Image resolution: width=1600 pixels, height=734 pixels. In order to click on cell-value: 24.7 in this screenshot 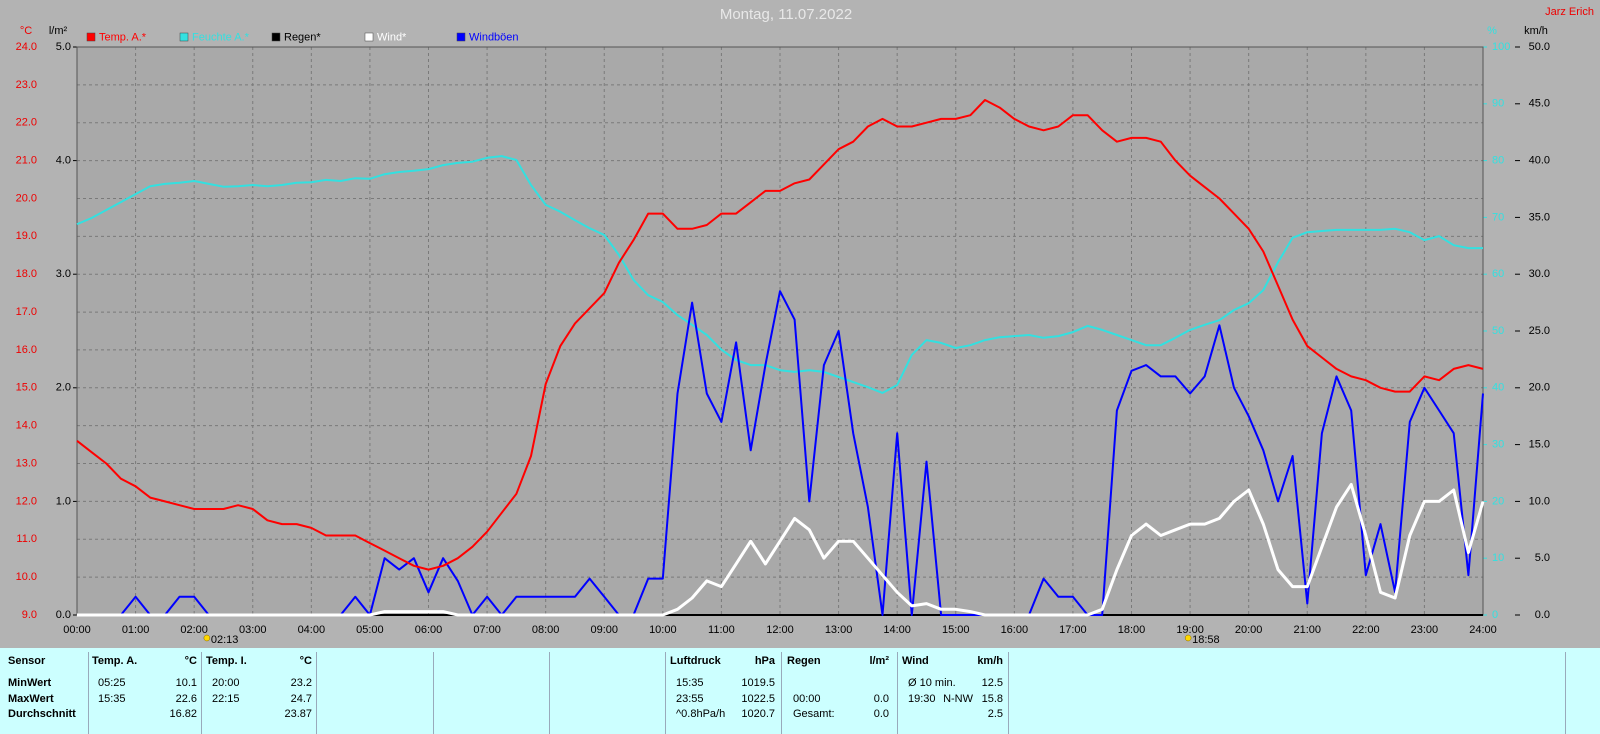, I will do `click(301, 699)`.